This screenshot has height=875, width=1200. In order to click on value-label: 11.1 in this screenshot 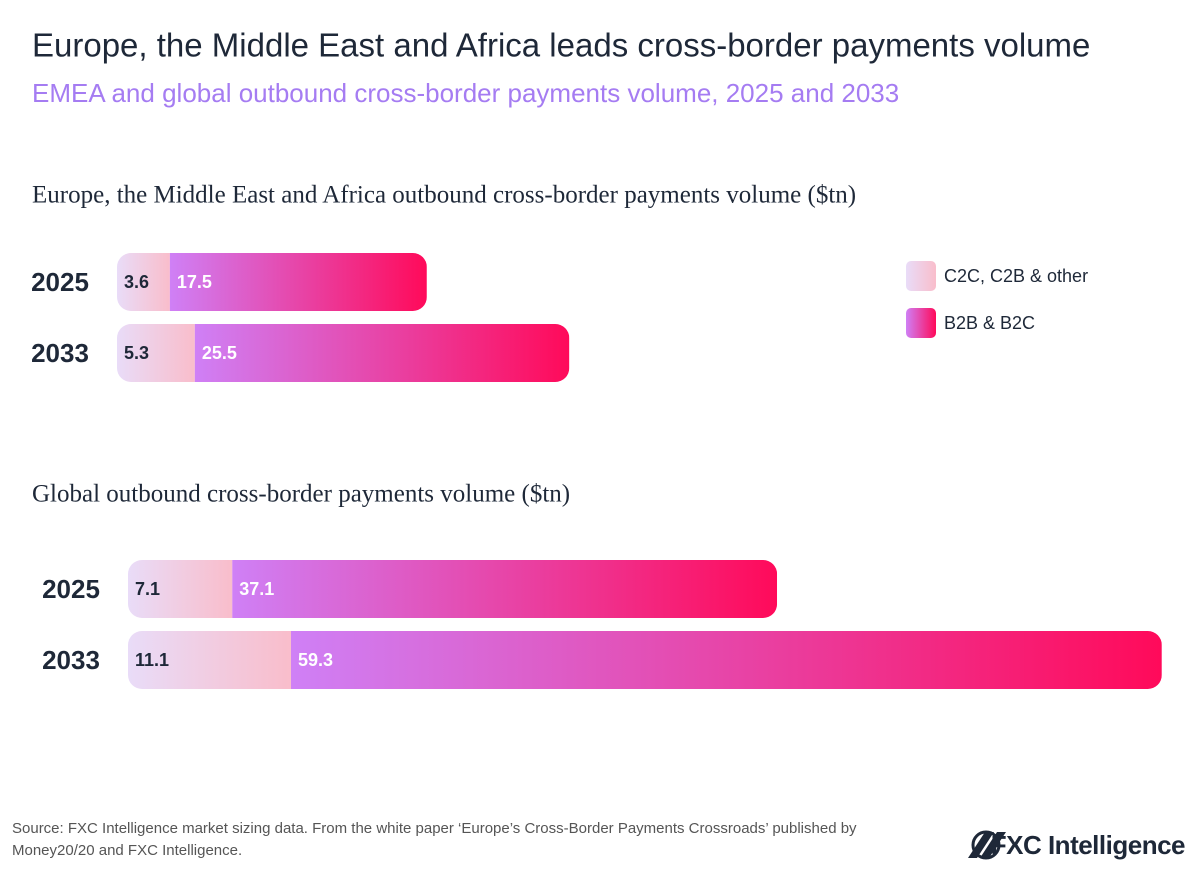, I will do `click(152, 660)`.